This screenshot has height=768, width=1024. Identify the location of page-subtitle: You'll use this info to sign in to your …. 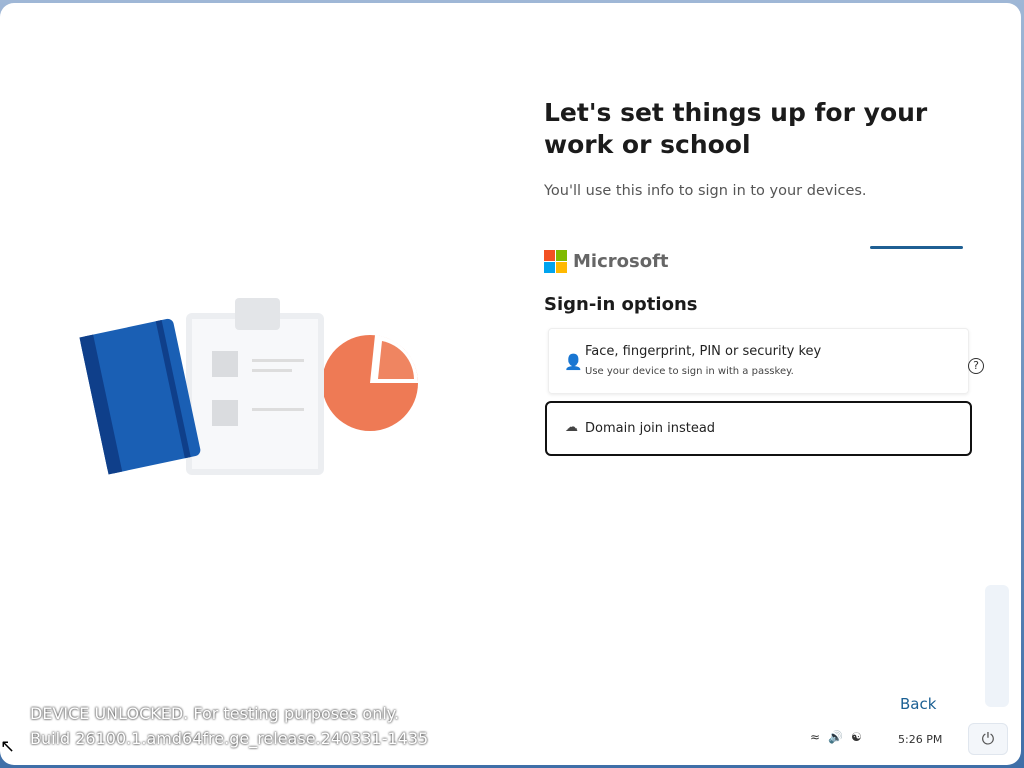
(705, 191).